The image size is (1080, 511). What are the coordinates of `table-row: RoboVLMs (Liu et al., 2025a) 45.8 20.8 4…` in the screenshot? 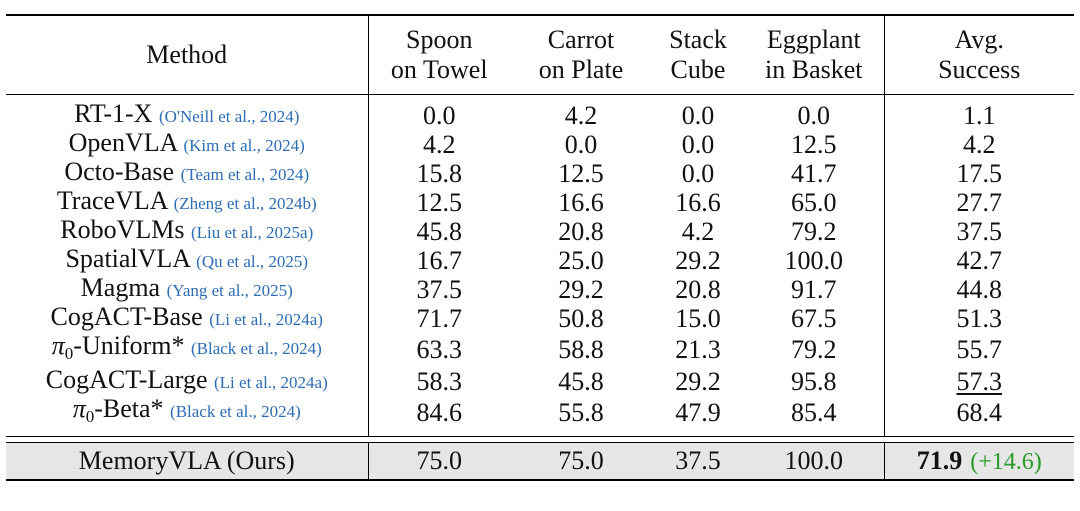 It's located at (540, 231).